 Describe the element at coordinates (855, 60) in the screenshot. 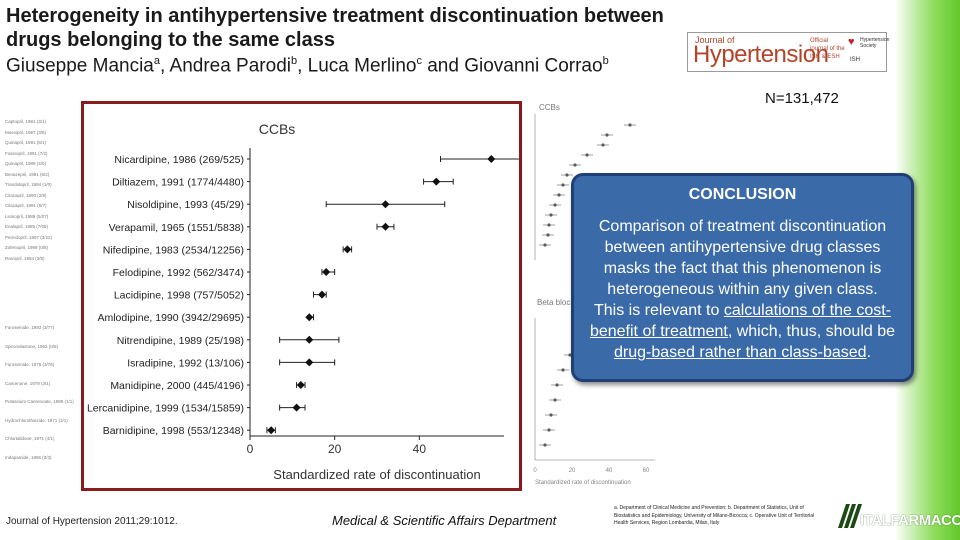

I see `logo-badge: ISH` at that location.